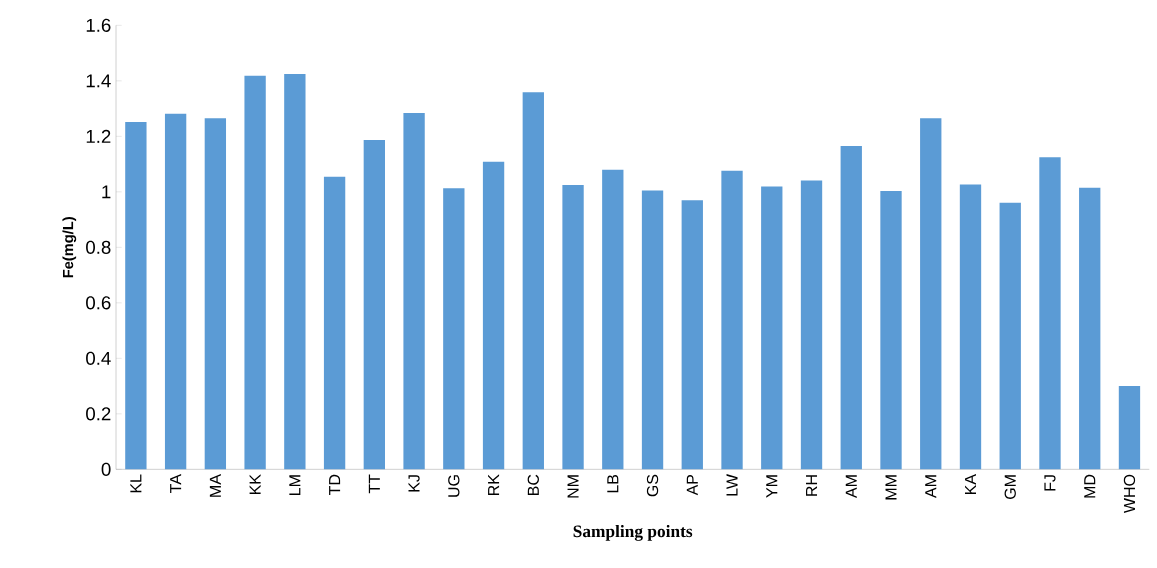 Image resolution: width=1157 pixels, height=568 pixels. I want to click on x-tick-label: GS, so click(652, 485).